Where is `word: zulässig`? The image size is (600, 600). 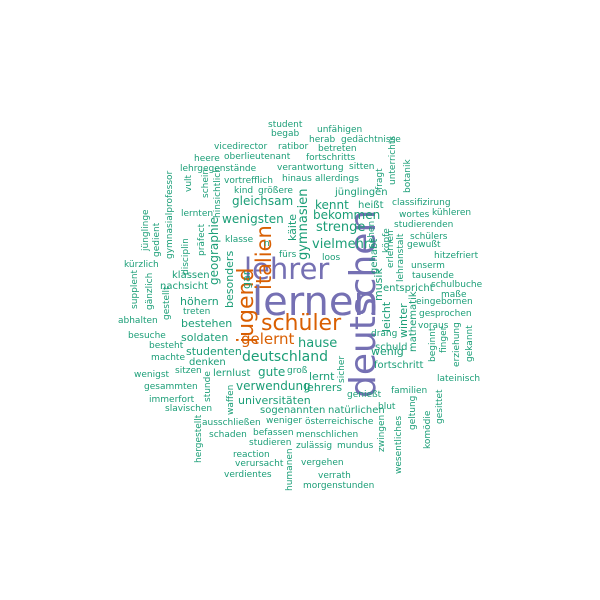 word: zulässig is located at coordinates (314, 446).